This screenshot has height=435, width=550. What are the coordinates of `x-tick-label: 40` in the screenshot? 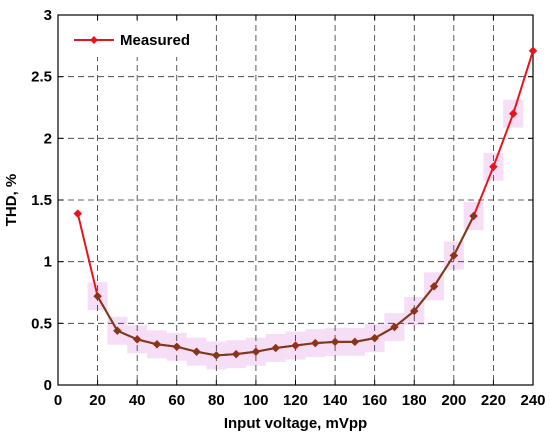 It's located at (137, 400).